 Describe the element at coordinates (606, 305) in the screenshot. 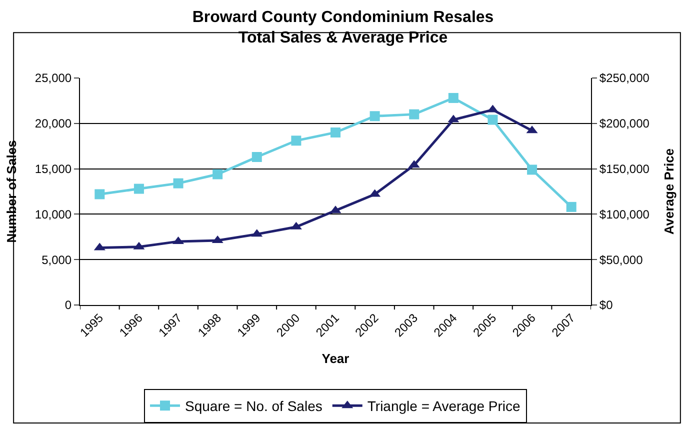

I see `y2-tick-label: $0` at that location.